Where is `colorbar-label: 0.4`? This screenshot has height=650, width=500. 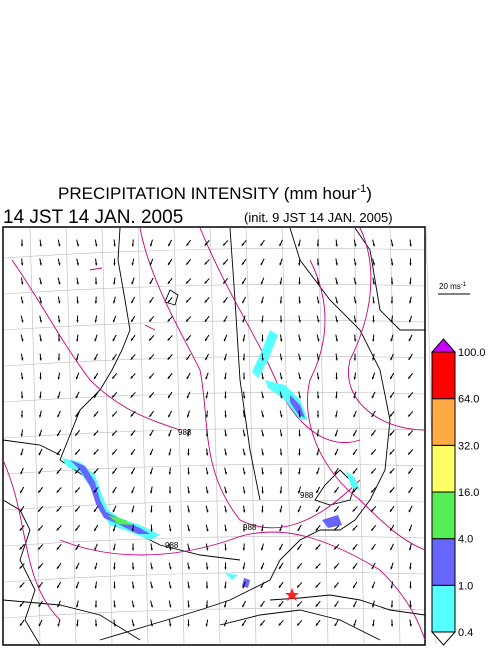 colorbar-label: 0.4 is located at coordinates (465, 633).